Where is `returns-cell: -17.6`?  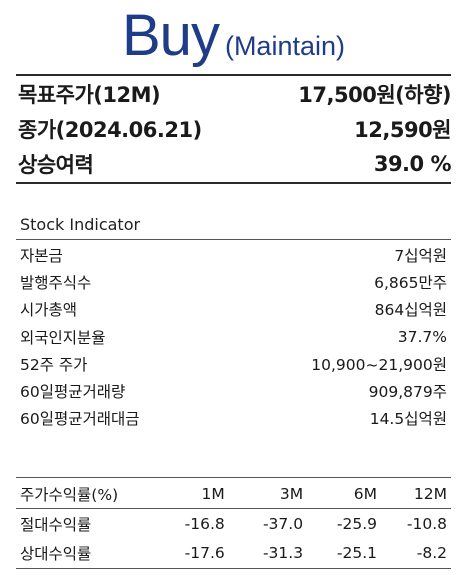 returns-cell: -17.6 is located at coordinates (204, 552).